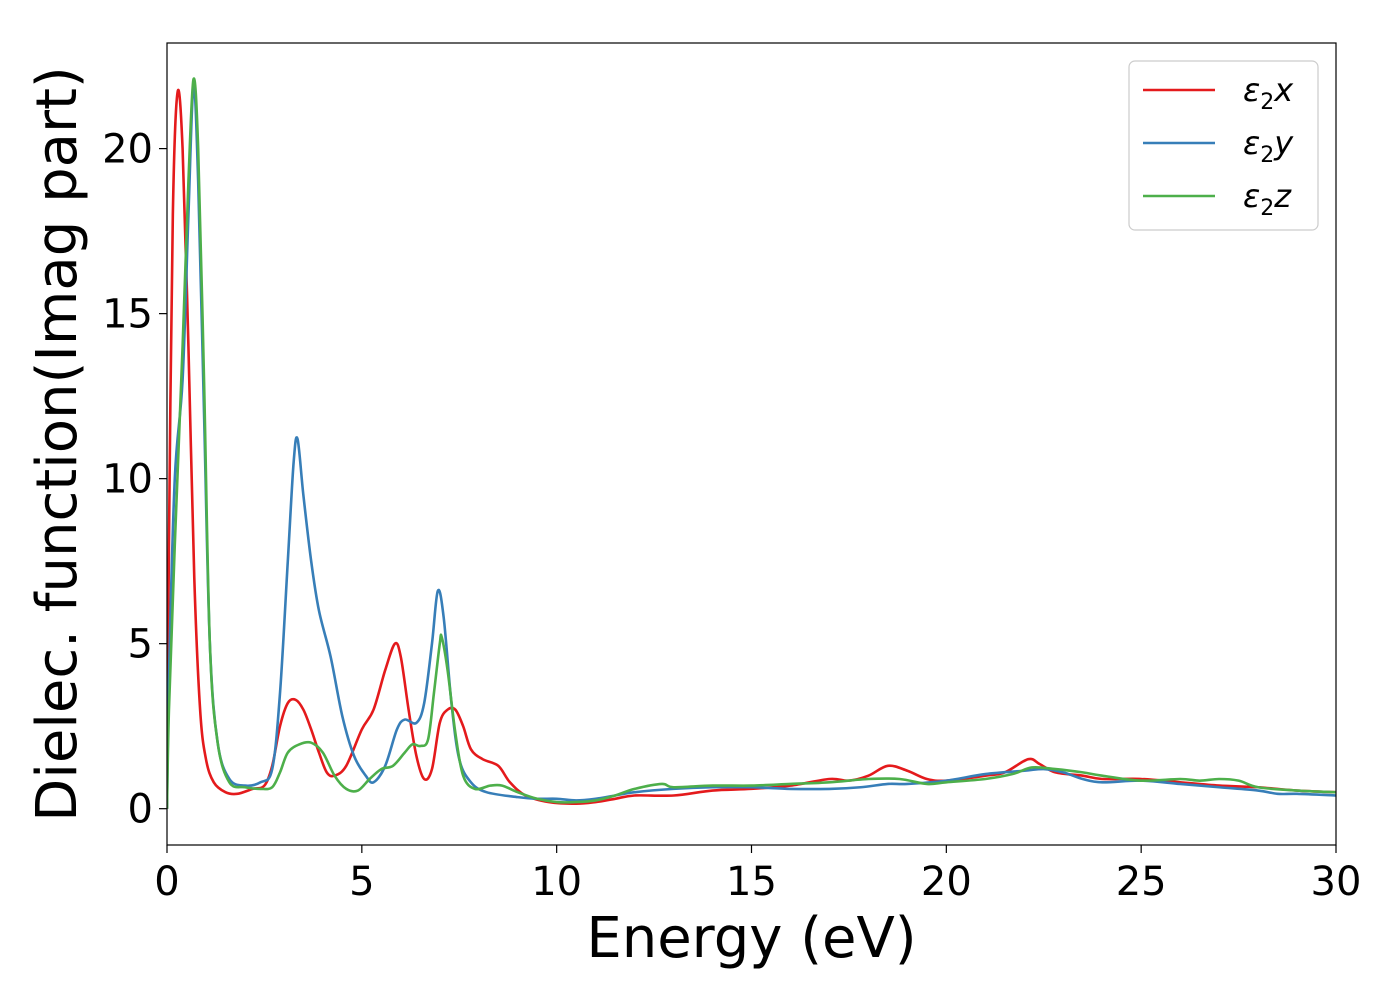 This screenshot has width=1400, height=1000. What do you see at coordinates (1268, 93) in the screenshot?
I see `legend-label: ε2x` at bounding box center [1268, 93].